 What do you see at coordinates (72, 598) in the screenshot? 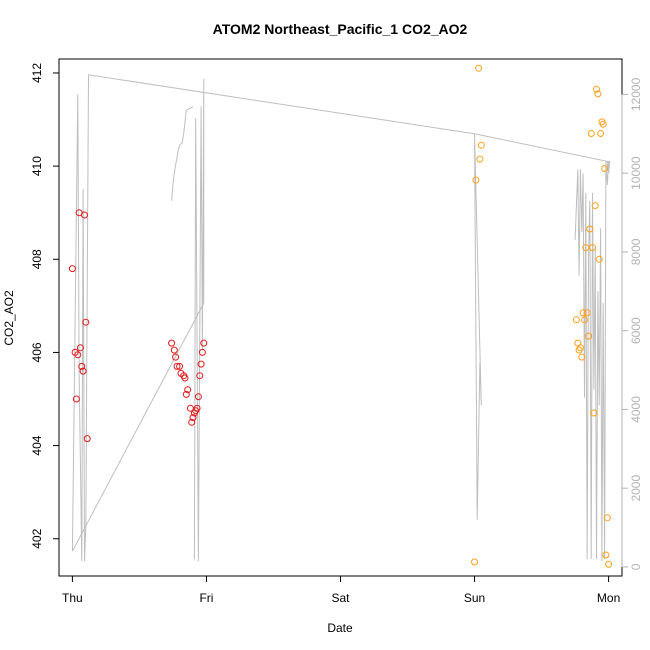
I see `x-tick-label-thu: Thu` at bounding box center [72, 598].